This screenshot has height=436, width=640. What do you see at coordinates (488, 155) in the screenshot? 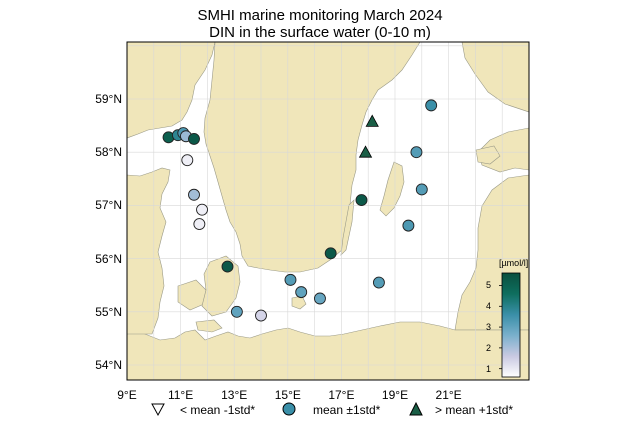
I see `land-saaremaa` at bounding box center [488, 155].